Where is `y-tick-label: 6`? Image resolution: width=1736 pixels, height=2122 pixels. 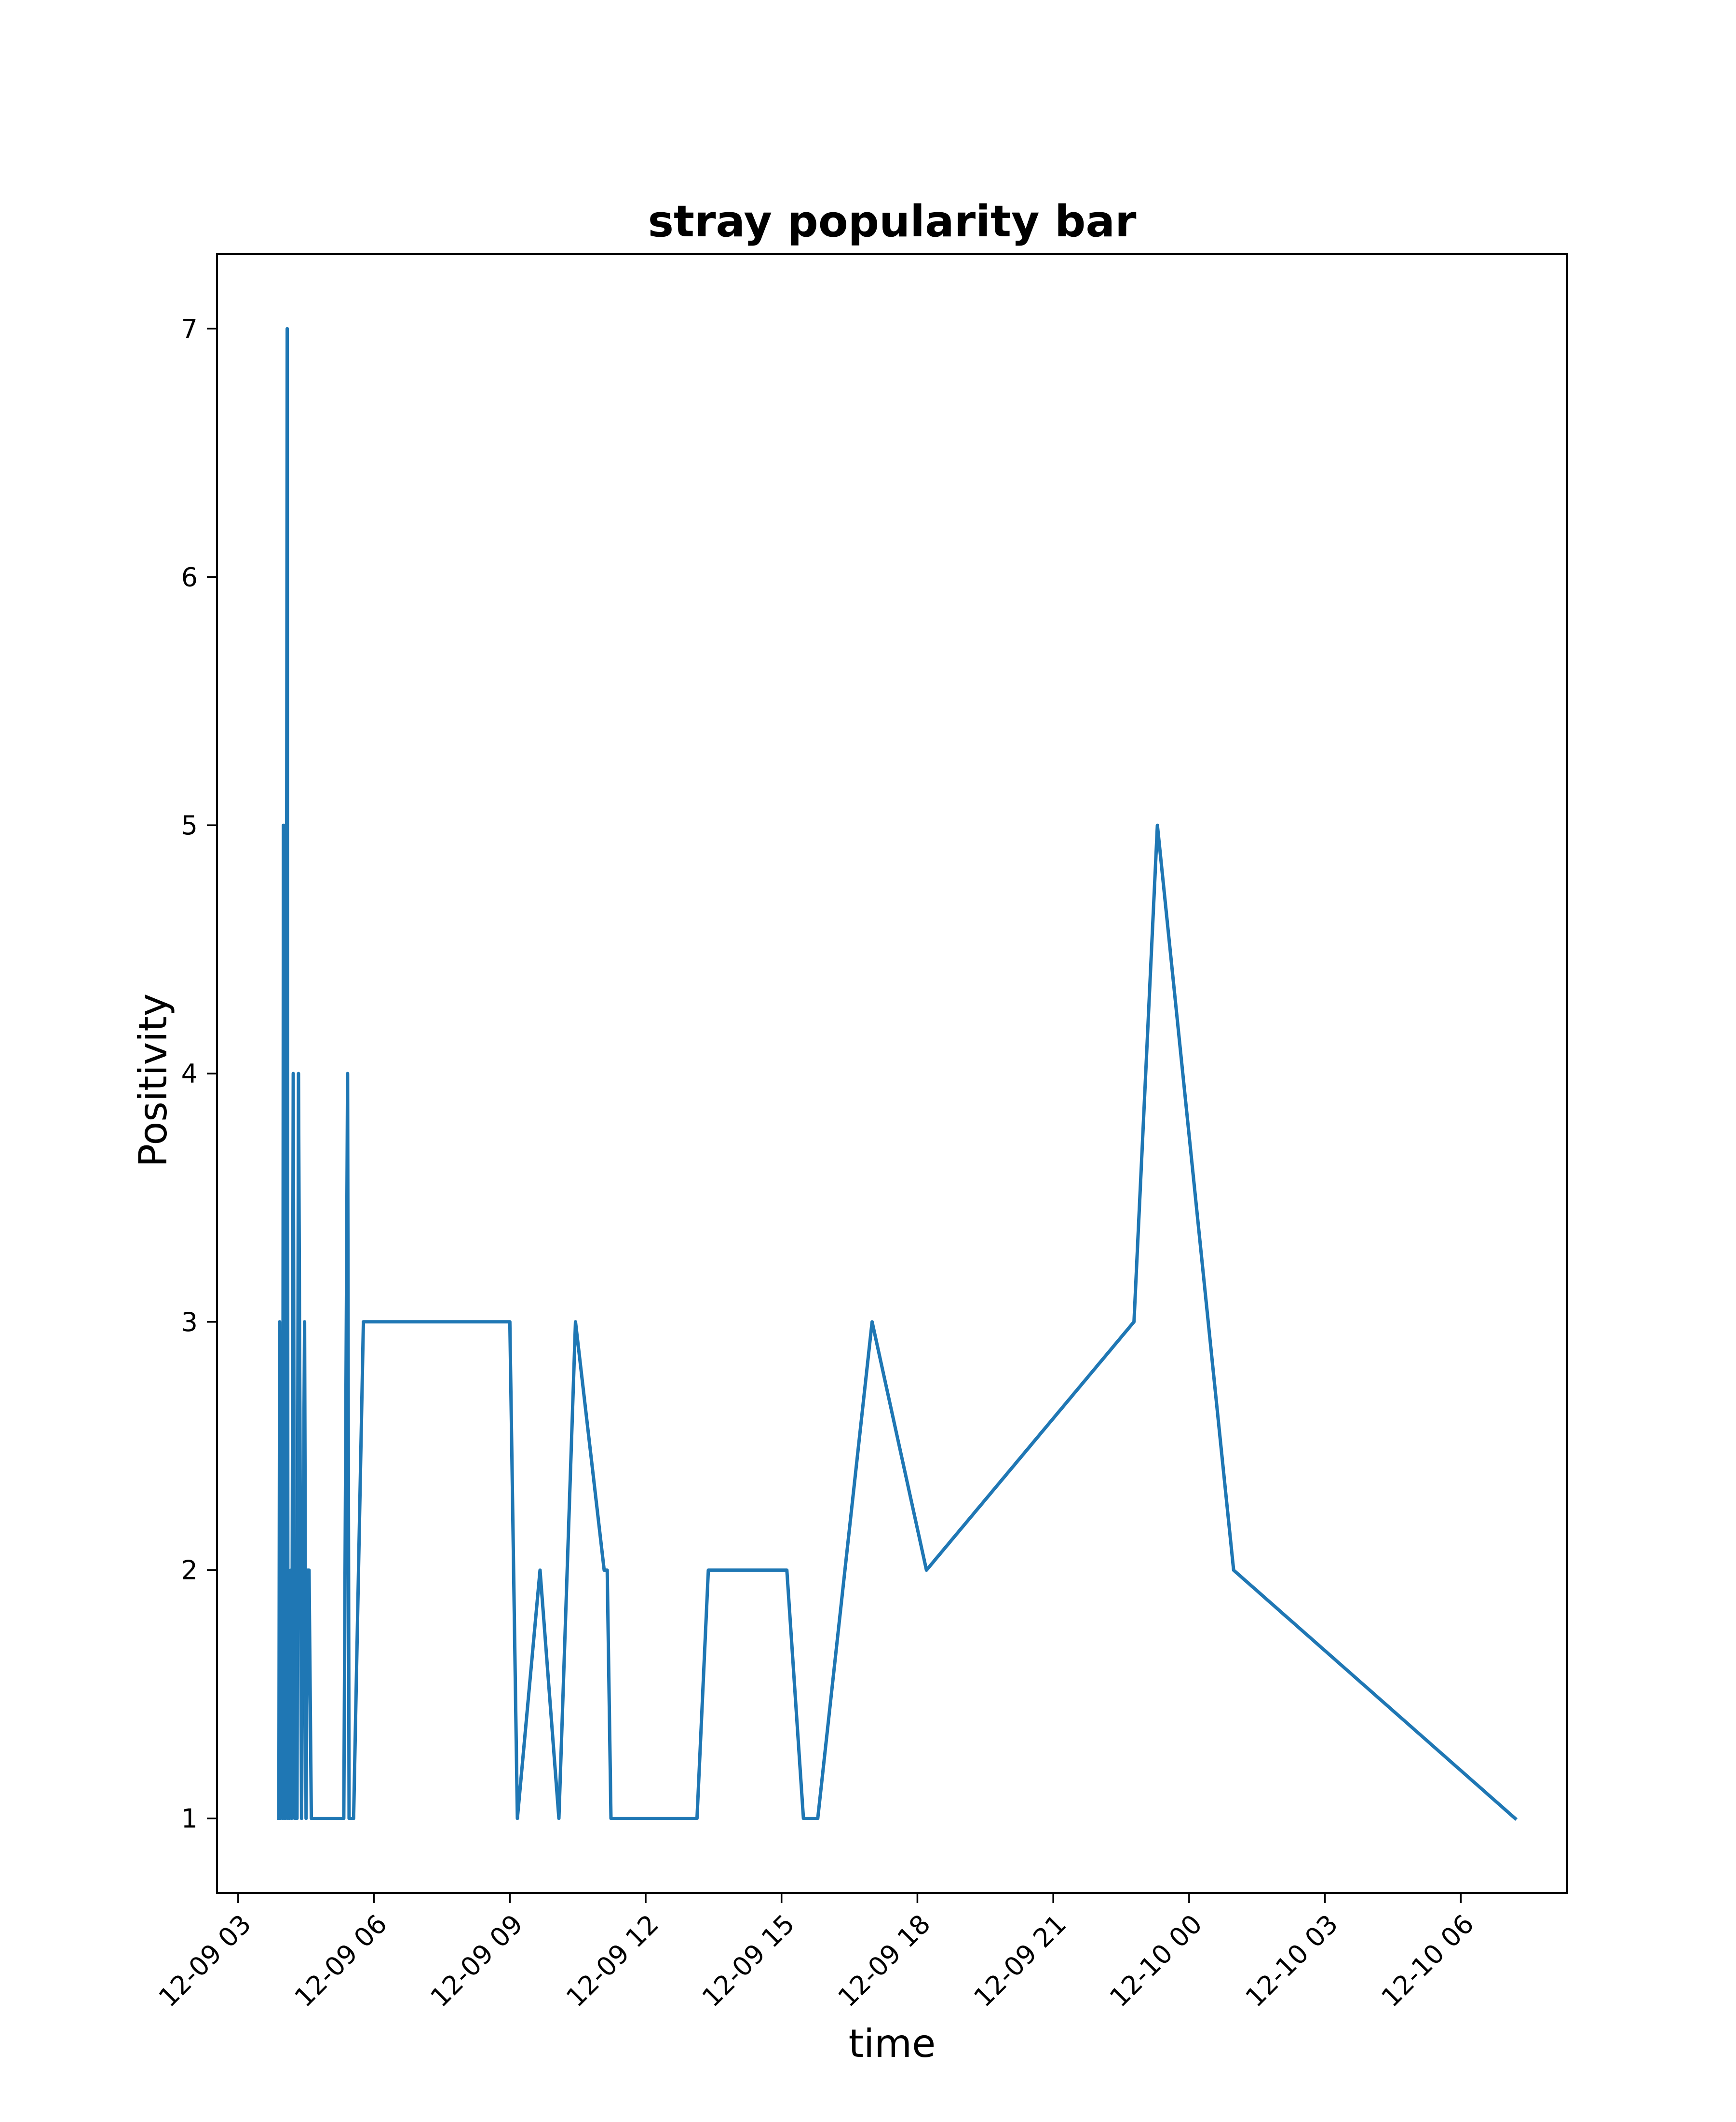
y-tick-label: 6 is located at coordinates (189, 577).